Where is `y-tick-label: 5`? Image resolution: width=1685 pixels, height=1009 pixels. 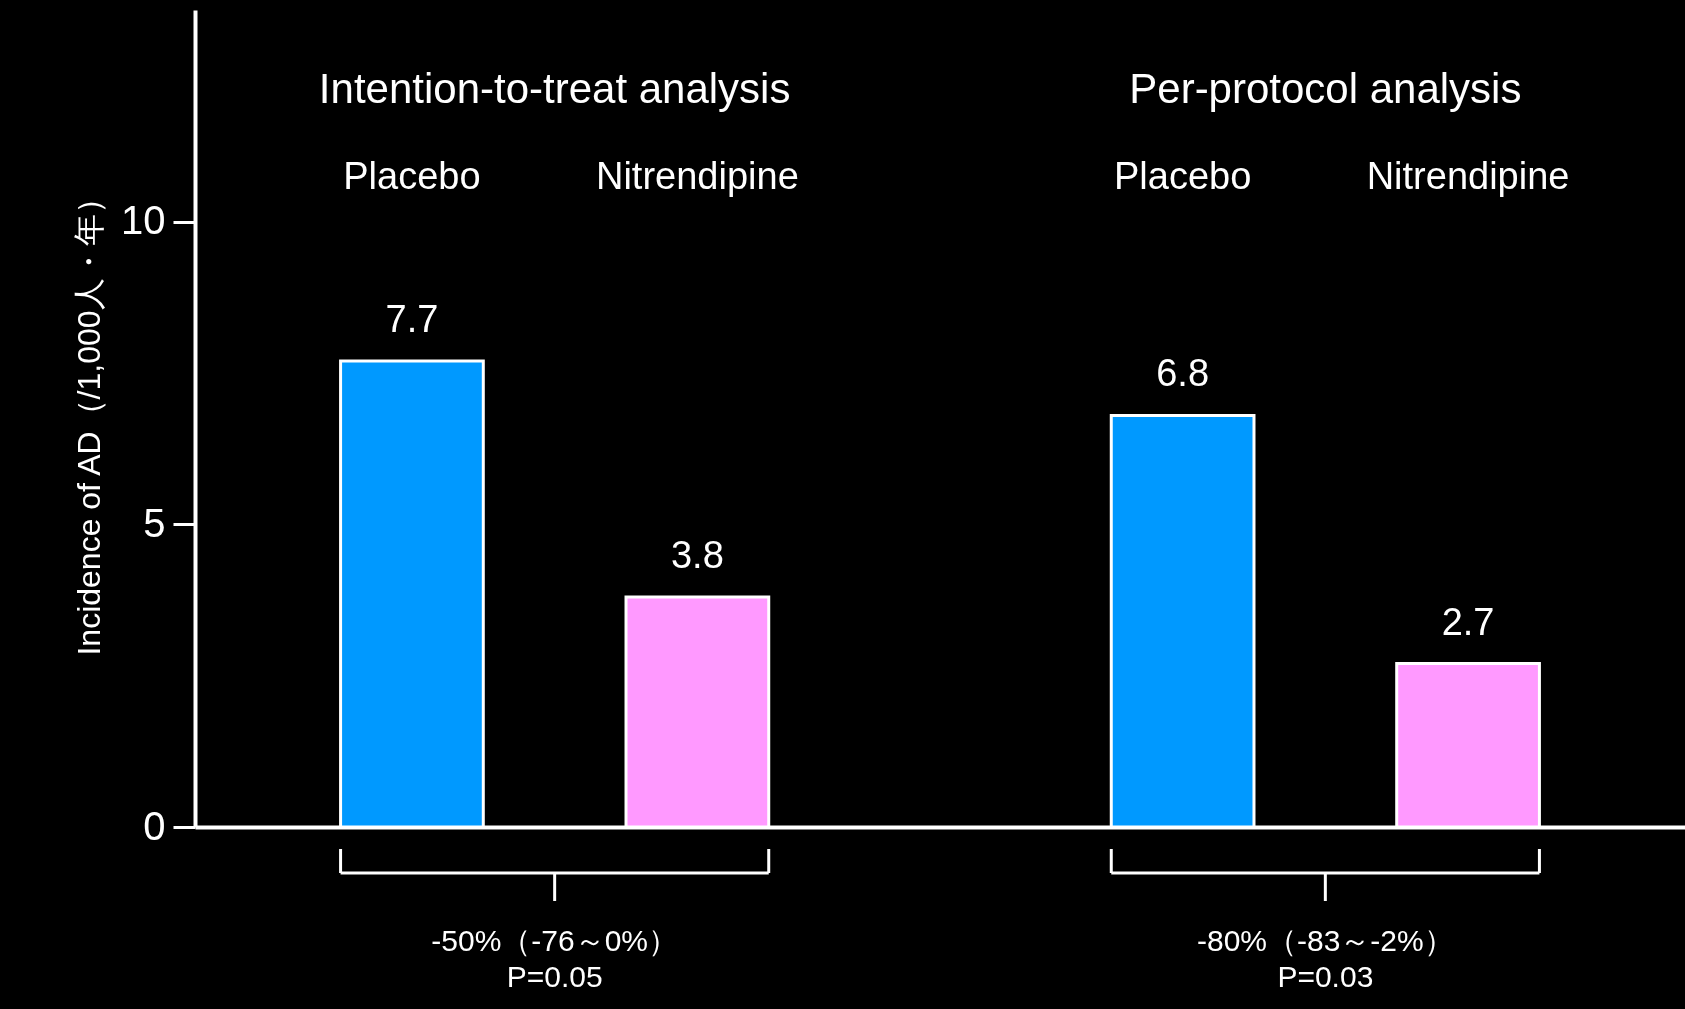
y-tick-label: 5 is located at coordinates (154, 522).